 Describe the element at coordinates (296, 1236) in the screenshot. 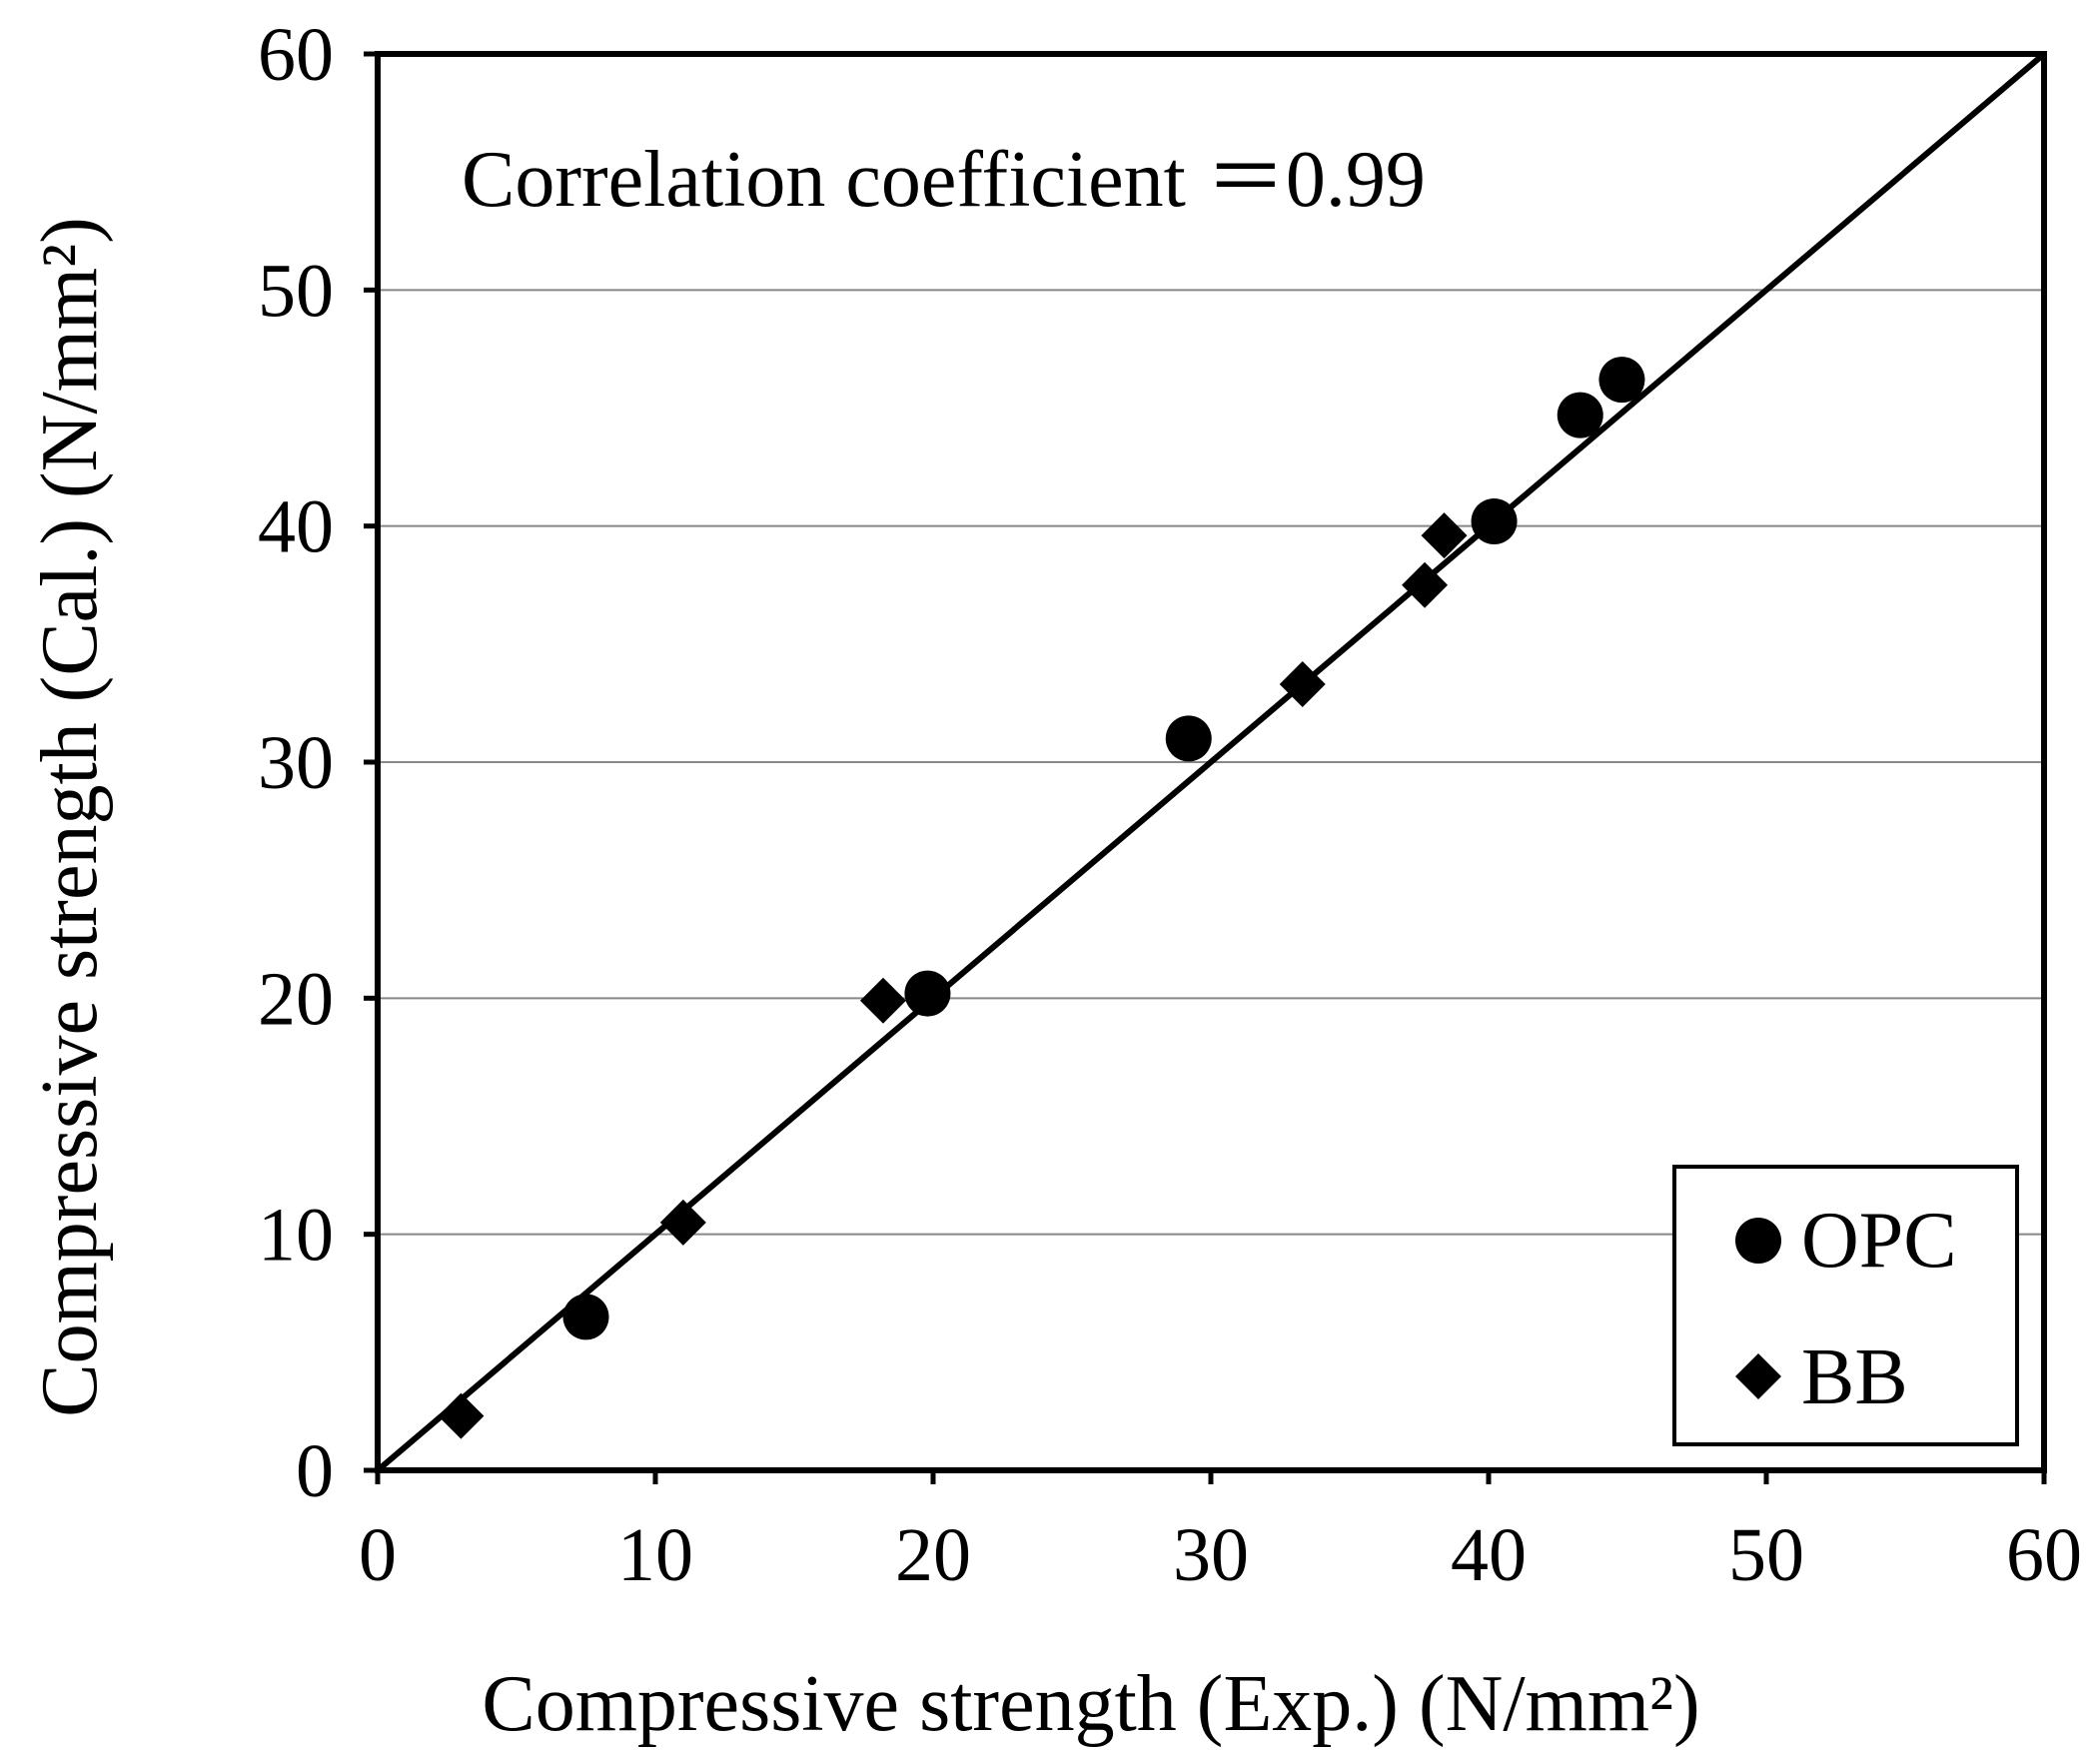

I see `y-tick-label-10: 10` at that location.